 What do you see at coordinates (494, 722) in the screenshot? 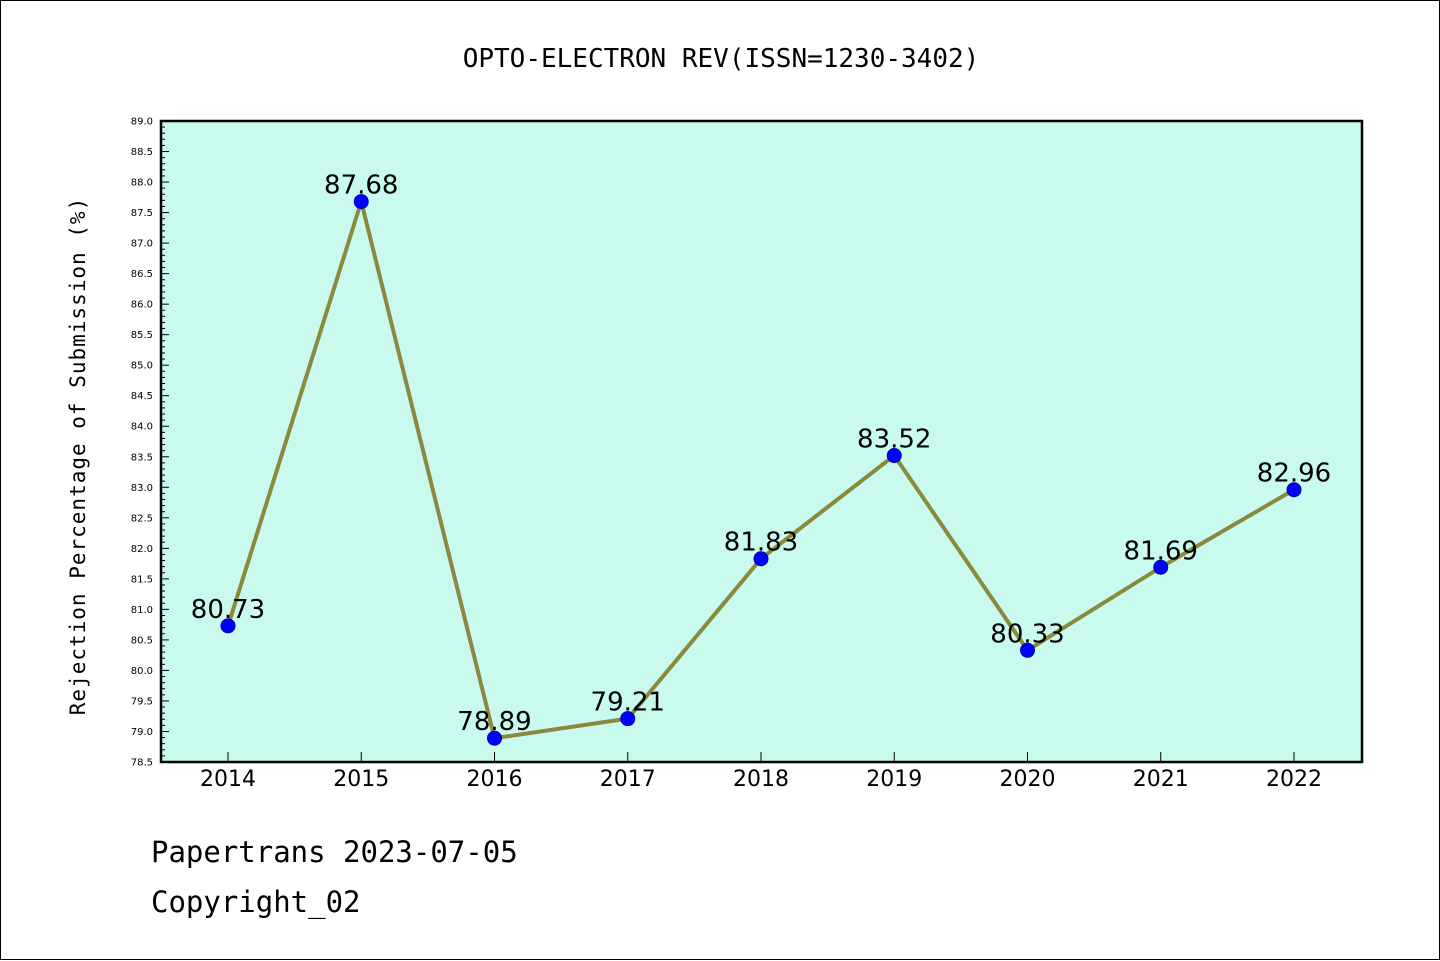
I see `data-label: 78.89` at bounding box center [494, 722].